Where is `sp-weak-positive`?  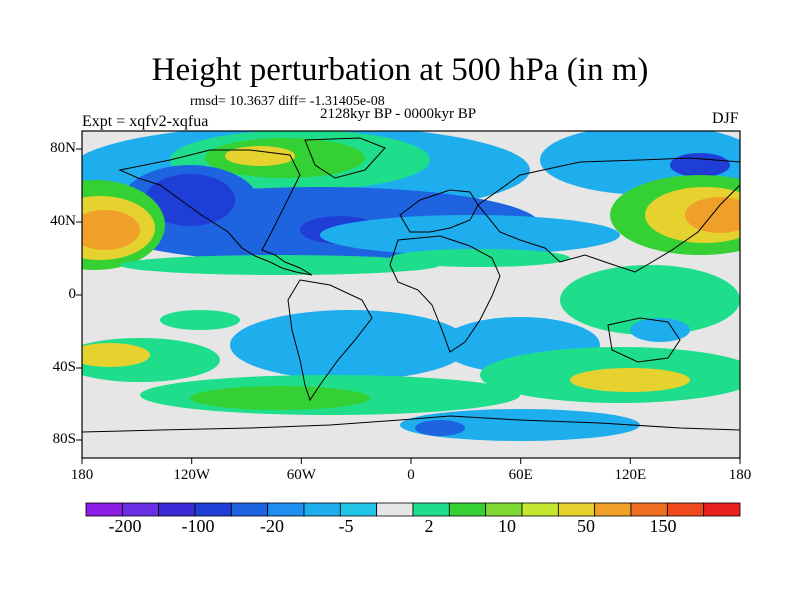 sp-weak-positive is located at coordinates (200, 320).